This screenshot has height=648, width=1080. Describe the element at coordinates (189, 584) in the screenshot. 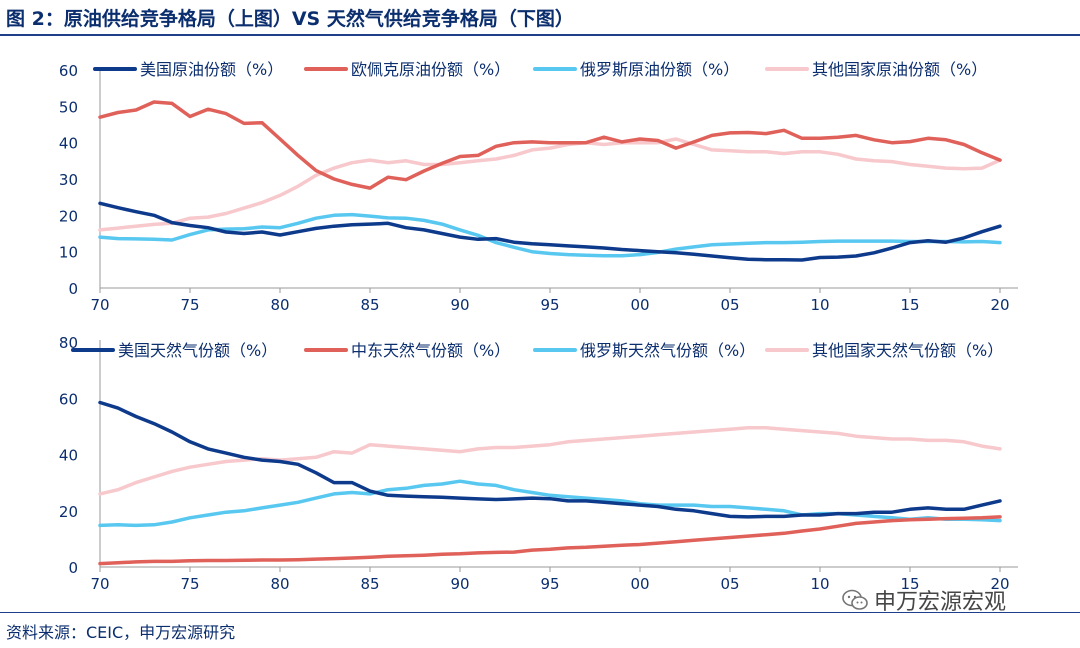

I see `gas-x-tick-label: 75` at that location.